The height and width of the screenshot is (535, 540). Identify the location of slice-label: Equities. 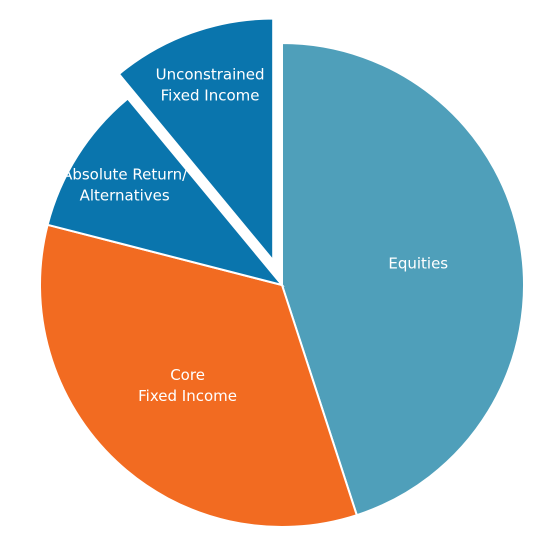
(418, 263).